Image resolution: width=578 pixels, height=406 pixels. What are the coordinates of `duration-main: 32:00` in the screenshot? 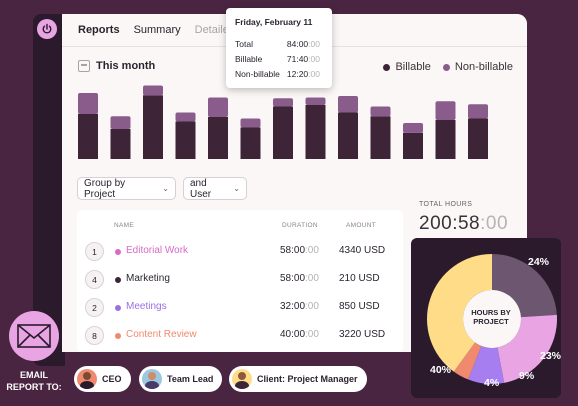 It's located at (293, 306).